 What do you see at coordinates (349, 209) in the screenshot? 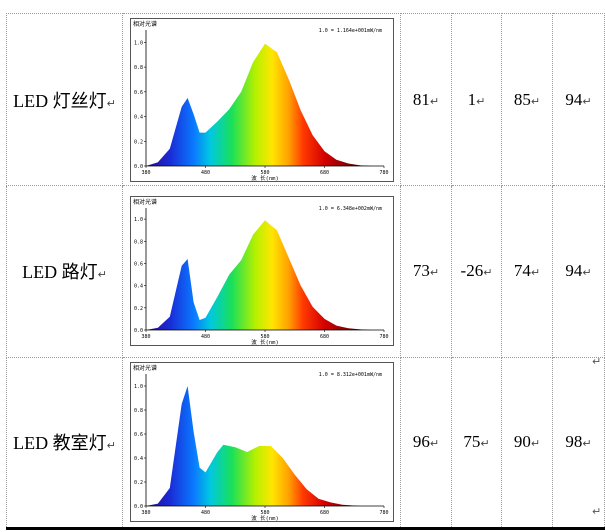
I see `chart-note: 1.0 = 6.348e+002mW/nm` at bounding box center [349, 209].